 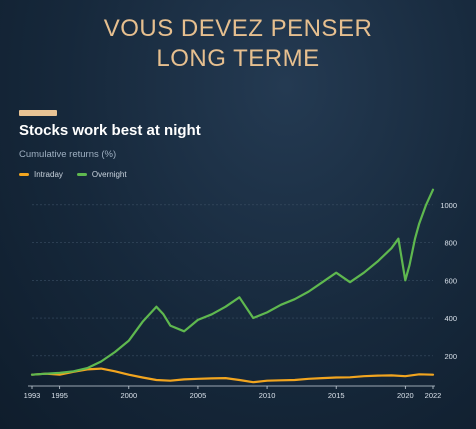 What do you see at coordinates (450, 280) in the screenshot?
I see `y-tick-label-600: 600` at bounding box center [450, 280].